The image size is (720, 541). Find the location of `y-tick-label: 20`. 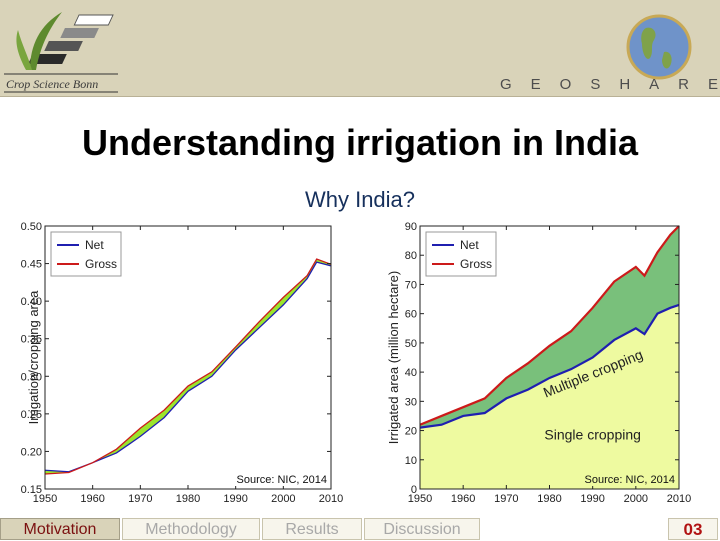

y-tick-label: 20 is located at coordinates (411, 432).